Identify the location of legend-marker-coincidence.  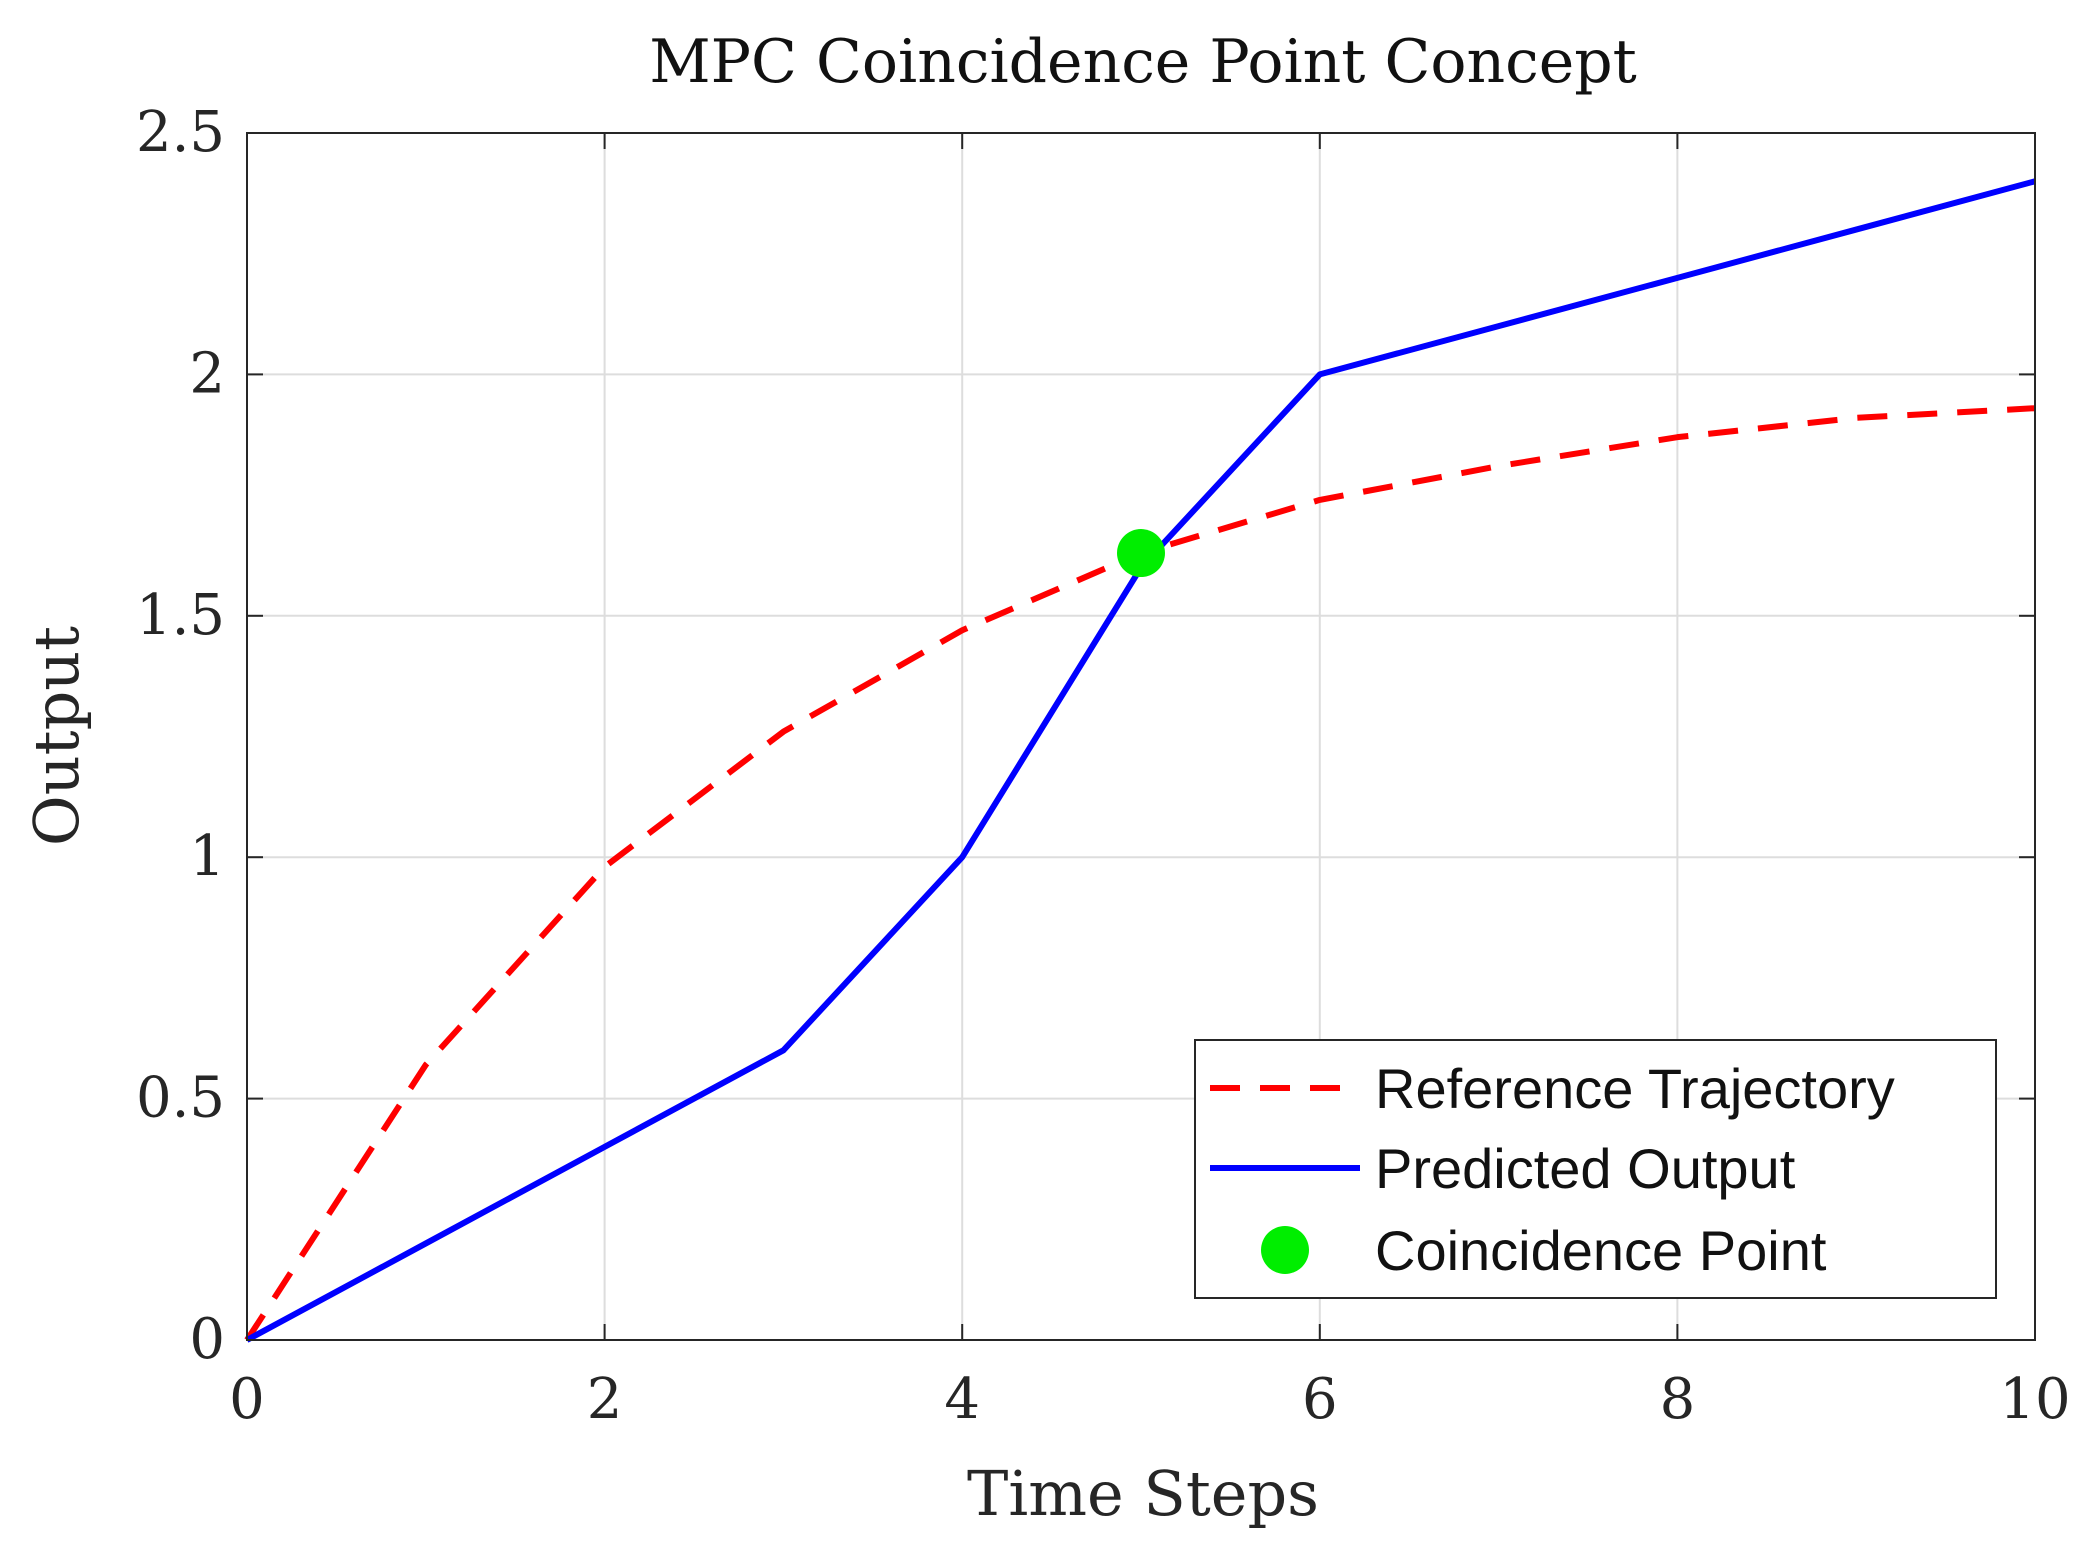
(1285, 1250).